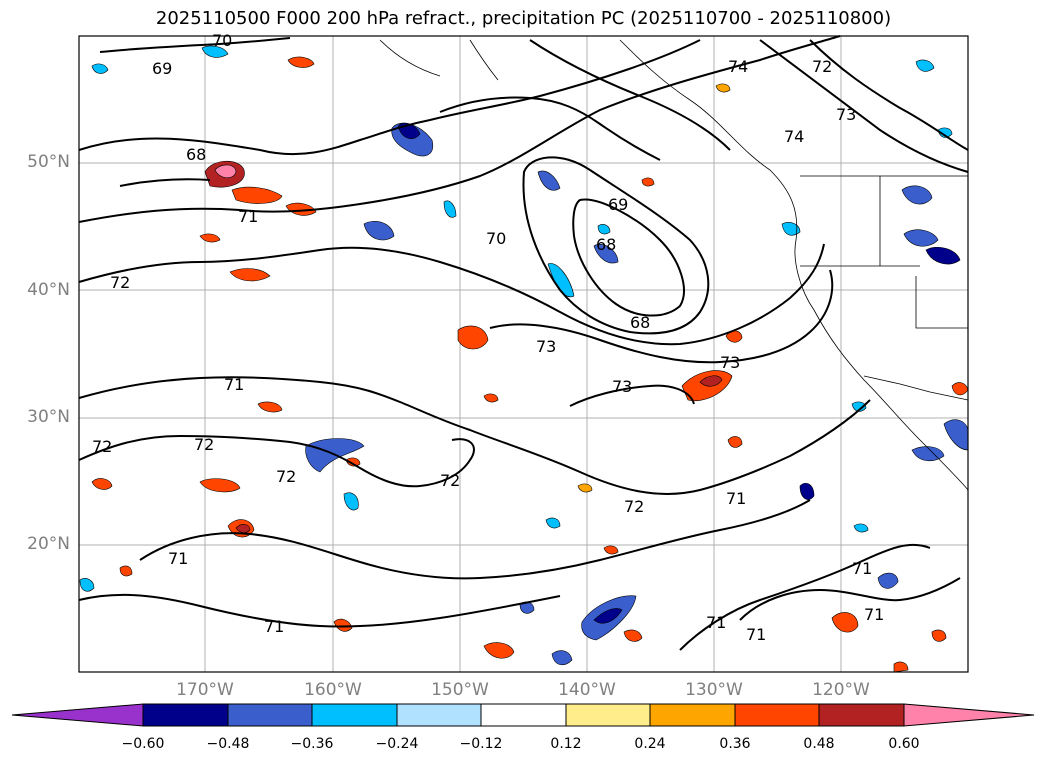 The height and width of the screenshot is (765, 1047). What do you see at coordinates (143, 744) in the screenshot?
I see `colorbar-tick-label: −0.60` at bounding box center [143, 744].